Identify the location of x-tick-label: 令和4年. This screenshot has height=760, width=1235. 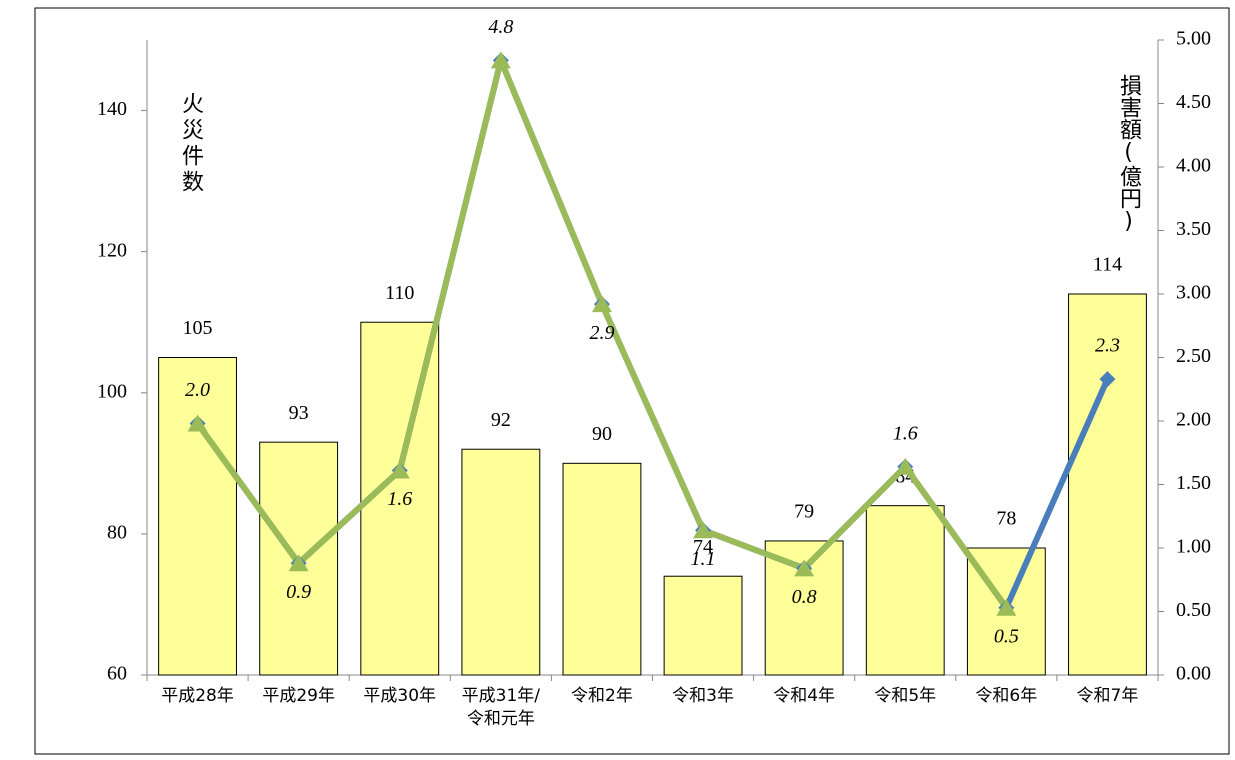
(804, 696).